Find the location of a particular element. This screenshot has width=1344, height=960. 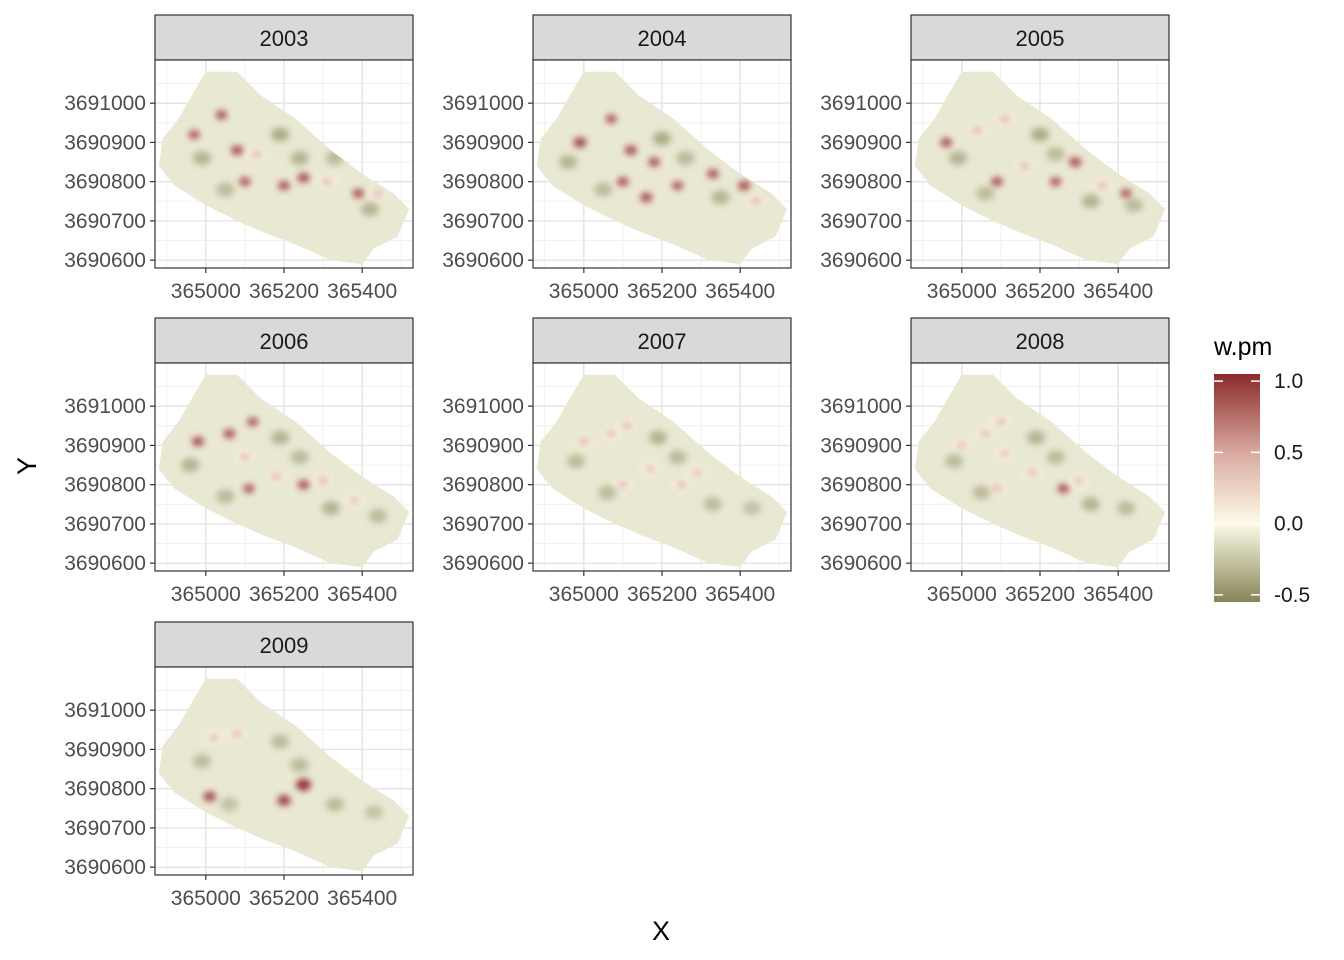

facet-strip-label: 2006 is located at coordinates (284, 341).